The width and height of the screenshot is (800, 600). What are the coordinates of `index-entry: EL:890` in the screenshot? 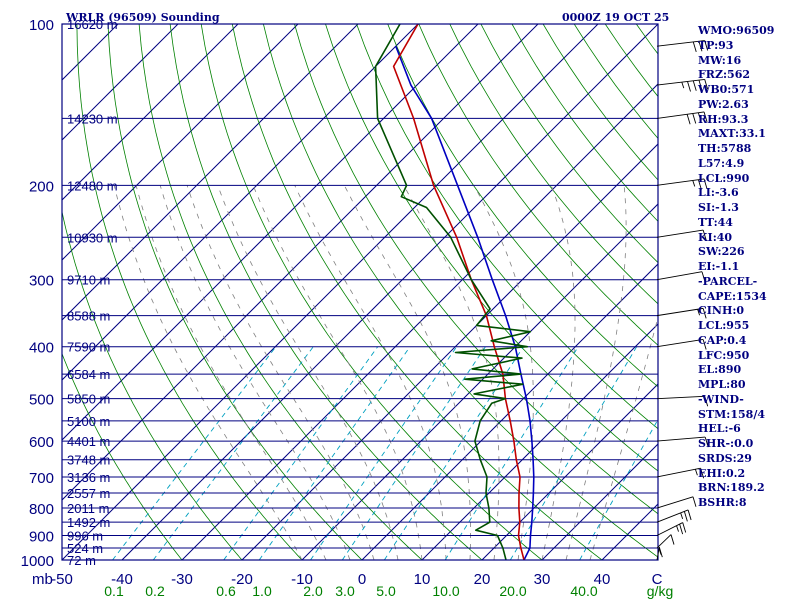 It's located at (720, 370).